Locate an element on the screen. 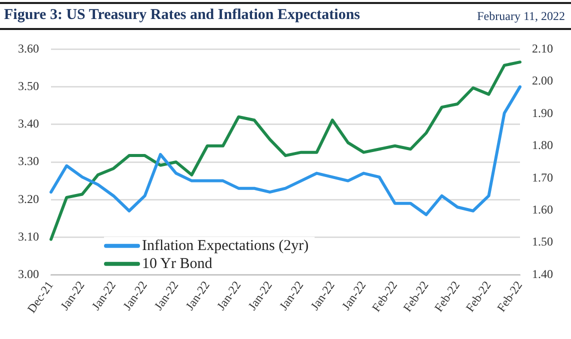  y-tick-label: 3.30 is located at coordinates (28, 161).